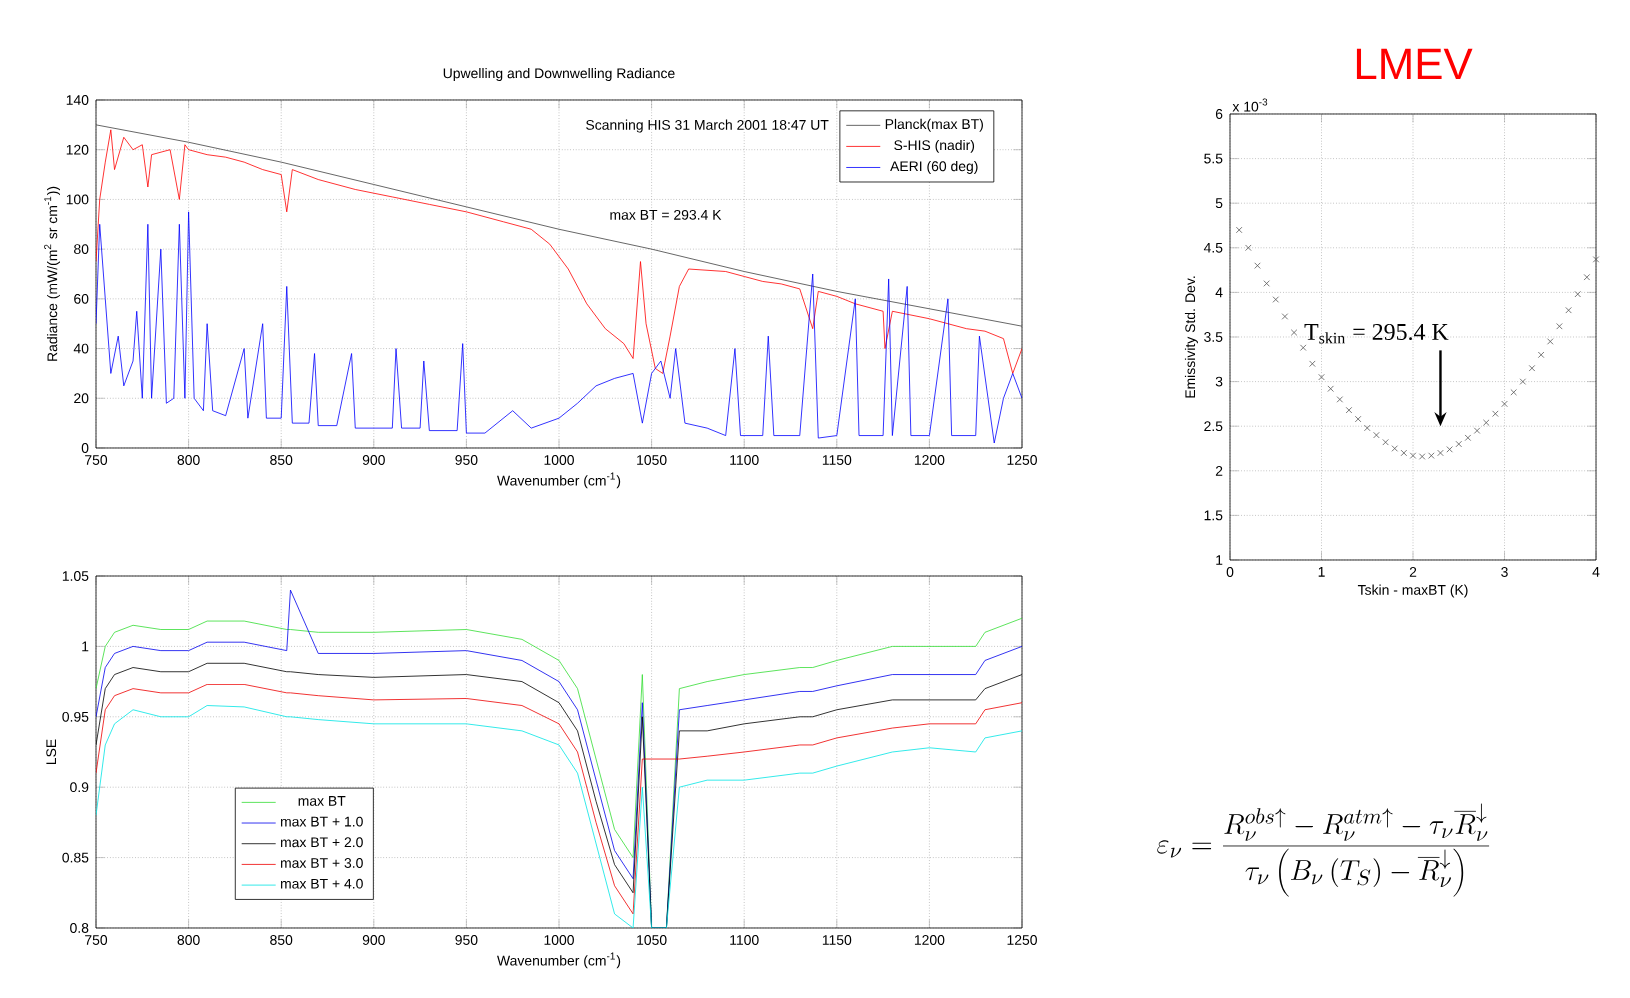 This screenshot has height=998, width=1630. What do you see at coordinates (1376, 333) in the screenshot?
I see `annotation: T$_{skin}$ = 295.4 K` at bounding box center [1376, 333].